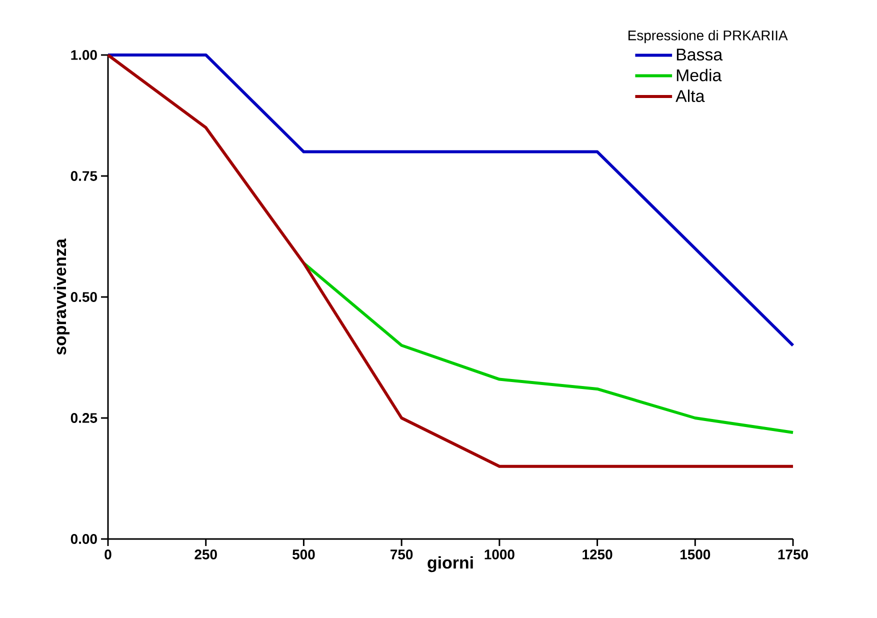  Describe the element at coordinates (83, 297) in the screenshot. I see `y-tick-label: 0.50` at that location.